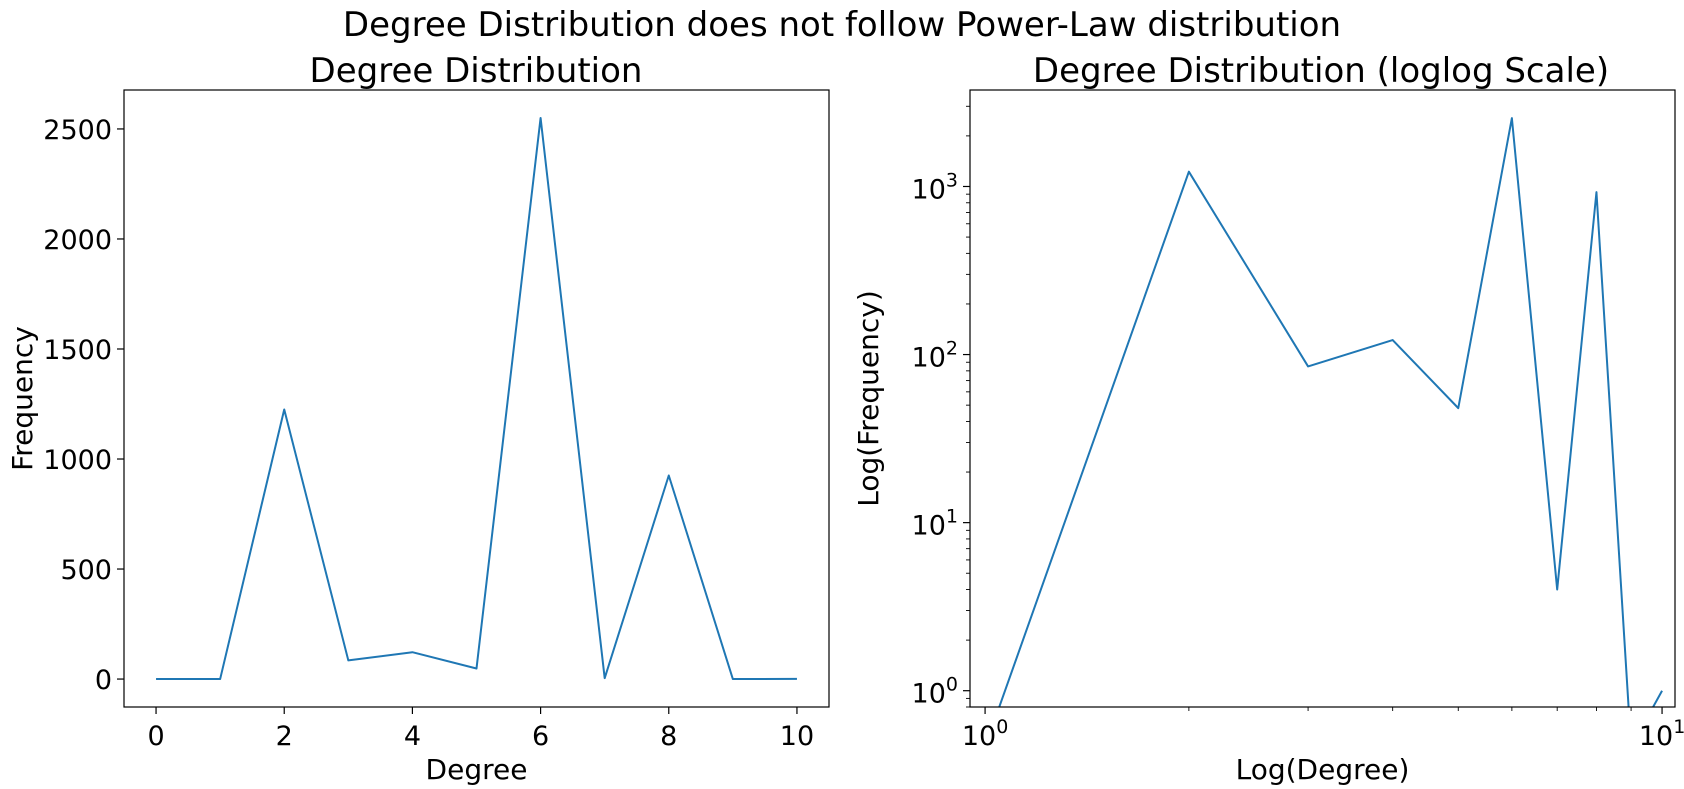 This screenshot has width=1684, height=789. I want to click on x-tick-label: 10⁰, so click(985, 734).